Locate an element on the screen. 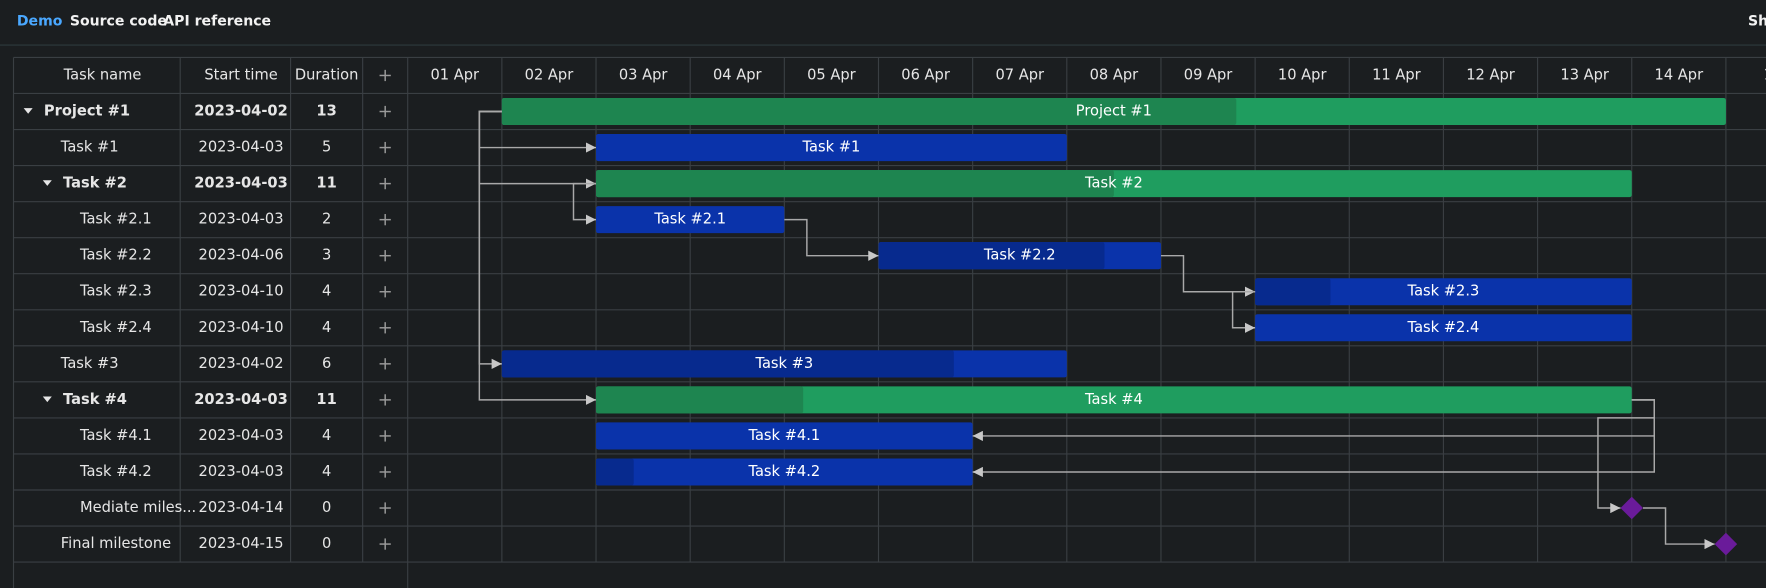 This screenshot has height=588, width=1766. task-name: Task #4.2 is located at coordinates (115, 471).